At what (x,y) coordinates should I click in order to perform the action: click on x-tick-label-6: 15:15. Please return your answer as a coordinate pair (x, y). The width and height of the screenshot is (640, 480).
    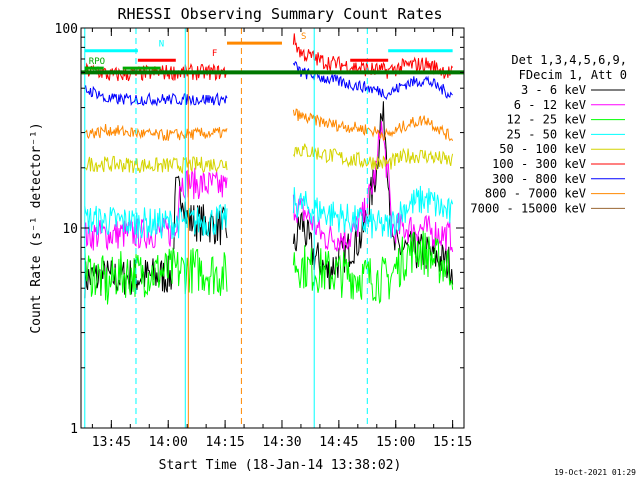
    Looking at the image, I should click on (452, 442).